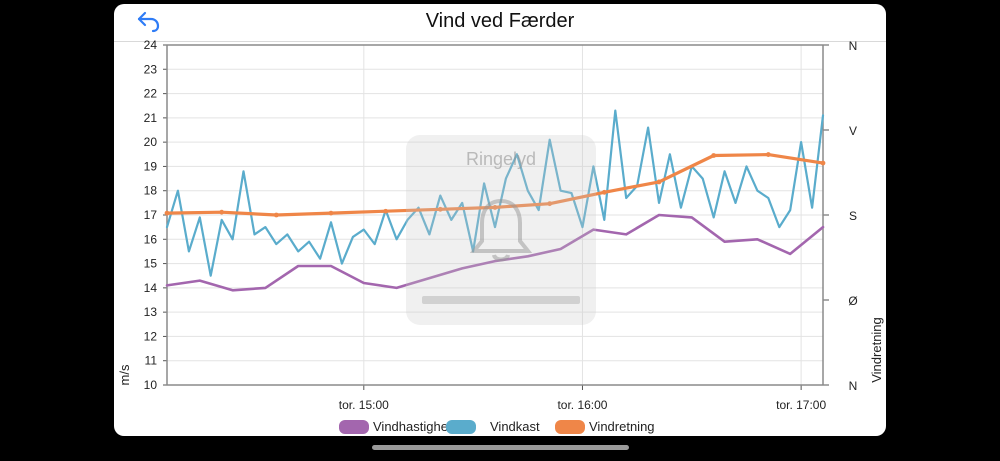 Image resolution: width=1000 pixels, height=461 pixels. Describe the element at coordinates (500, 447) in the screenshot. I see `home-indicator` at that location.